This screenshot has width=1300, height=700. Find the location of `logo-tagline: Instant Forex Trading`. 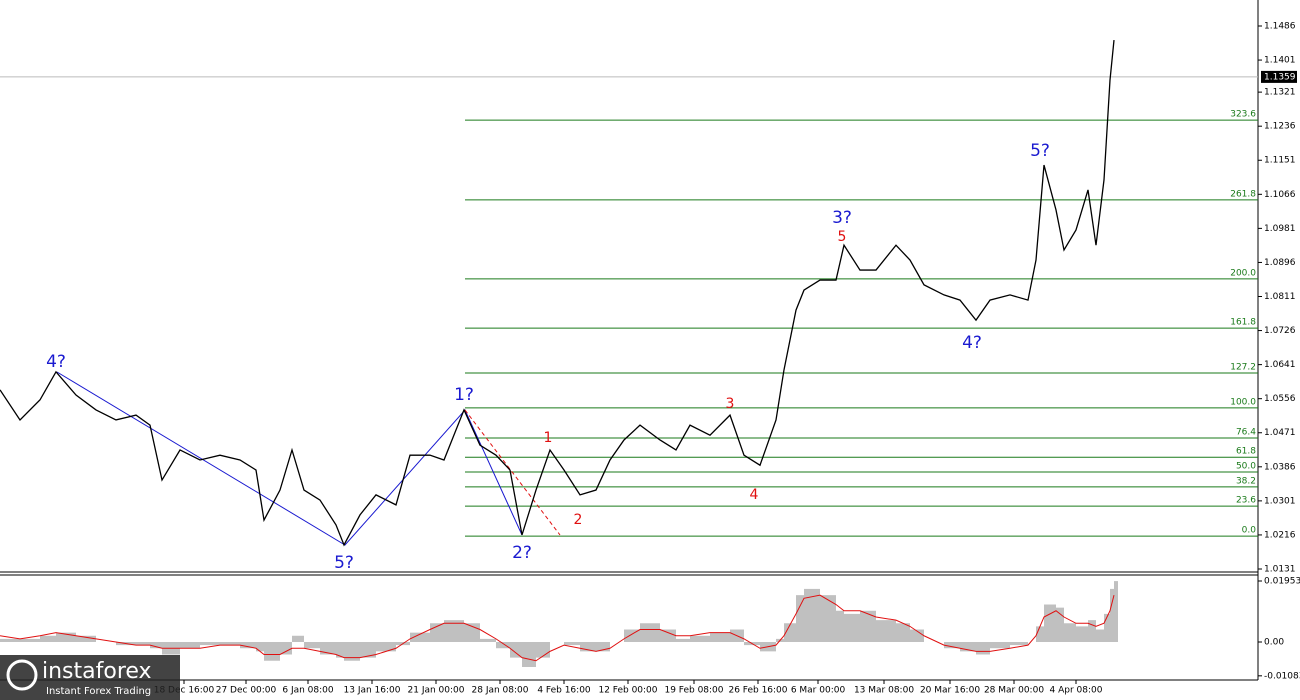

logo-tagline: Instant Forex Trading is located at coordinates (98, 691).